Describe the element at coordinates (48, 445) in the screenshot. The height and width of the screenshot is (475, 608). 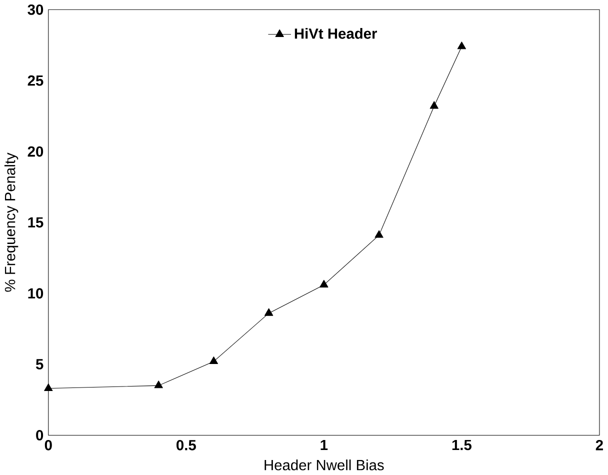
I see `x-tick-label: 0` at that location.